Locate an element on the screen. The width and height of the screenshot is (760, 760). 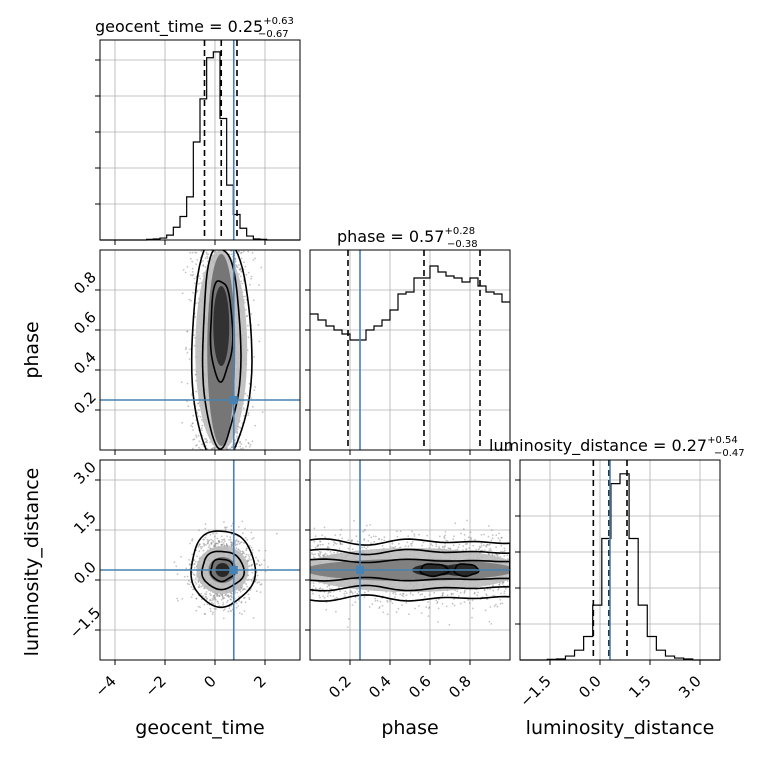
contour-line is located at coordinates (223, 569).